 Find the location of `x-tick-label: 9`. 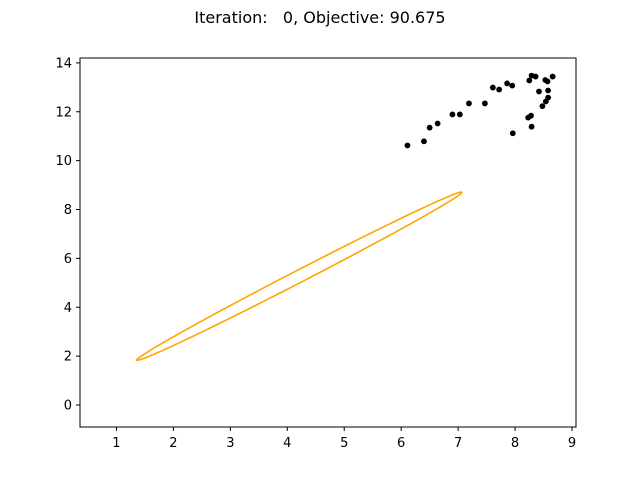

x-tick-label: 9 is located at coordinates (572, 443).